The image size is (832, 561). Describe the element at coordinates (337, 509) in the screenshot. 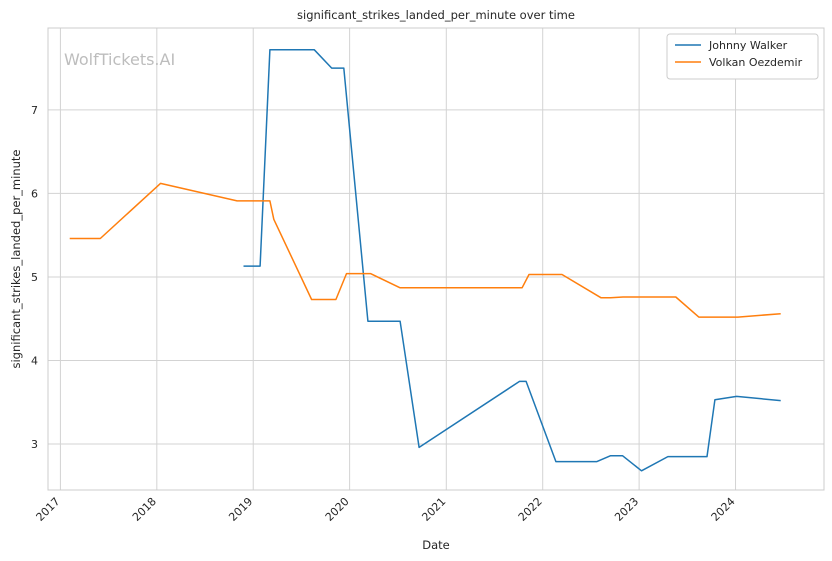

I see `x-tick-label: 2020` at that location.